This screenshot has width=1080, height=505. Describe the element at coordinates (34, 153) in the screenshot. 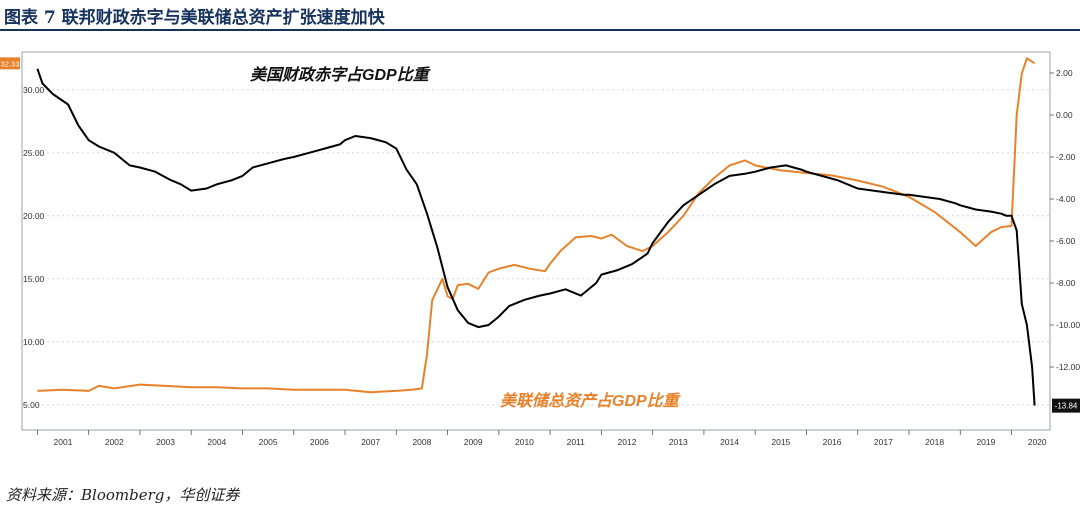

I see `left-tick-label: 25.00` at that location.